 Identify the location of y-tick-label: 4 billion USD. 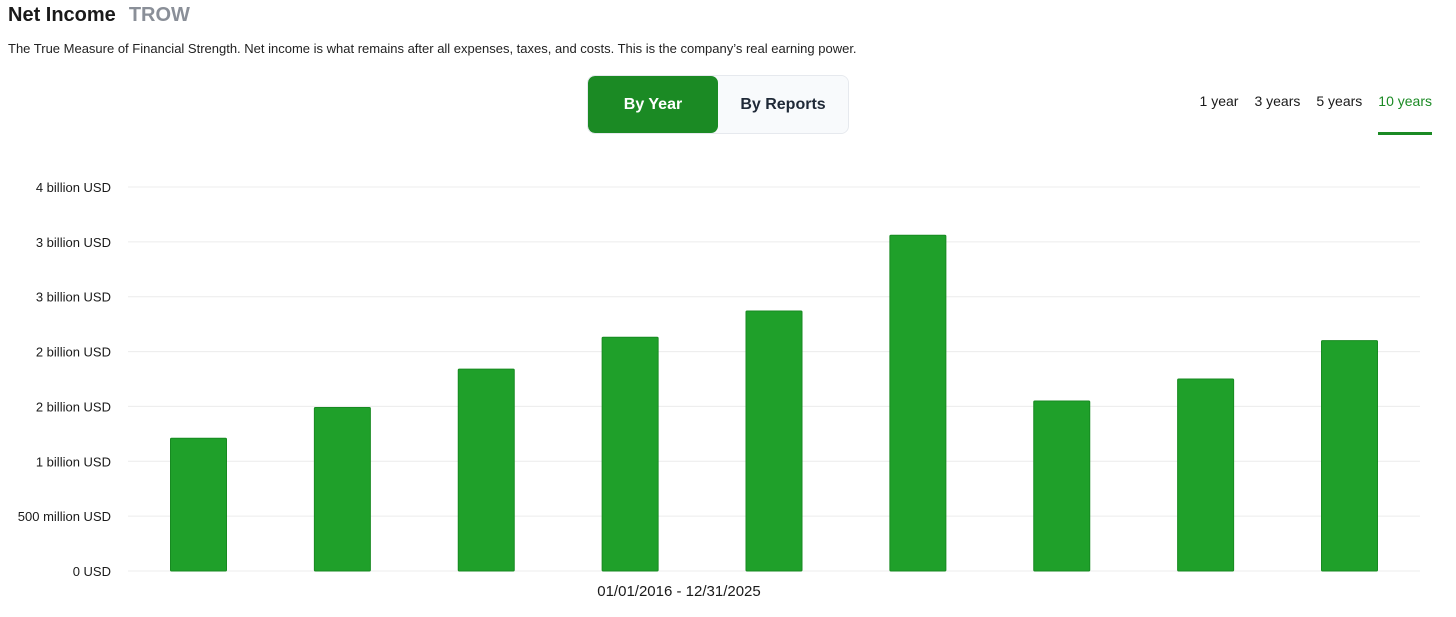
(73, 187).